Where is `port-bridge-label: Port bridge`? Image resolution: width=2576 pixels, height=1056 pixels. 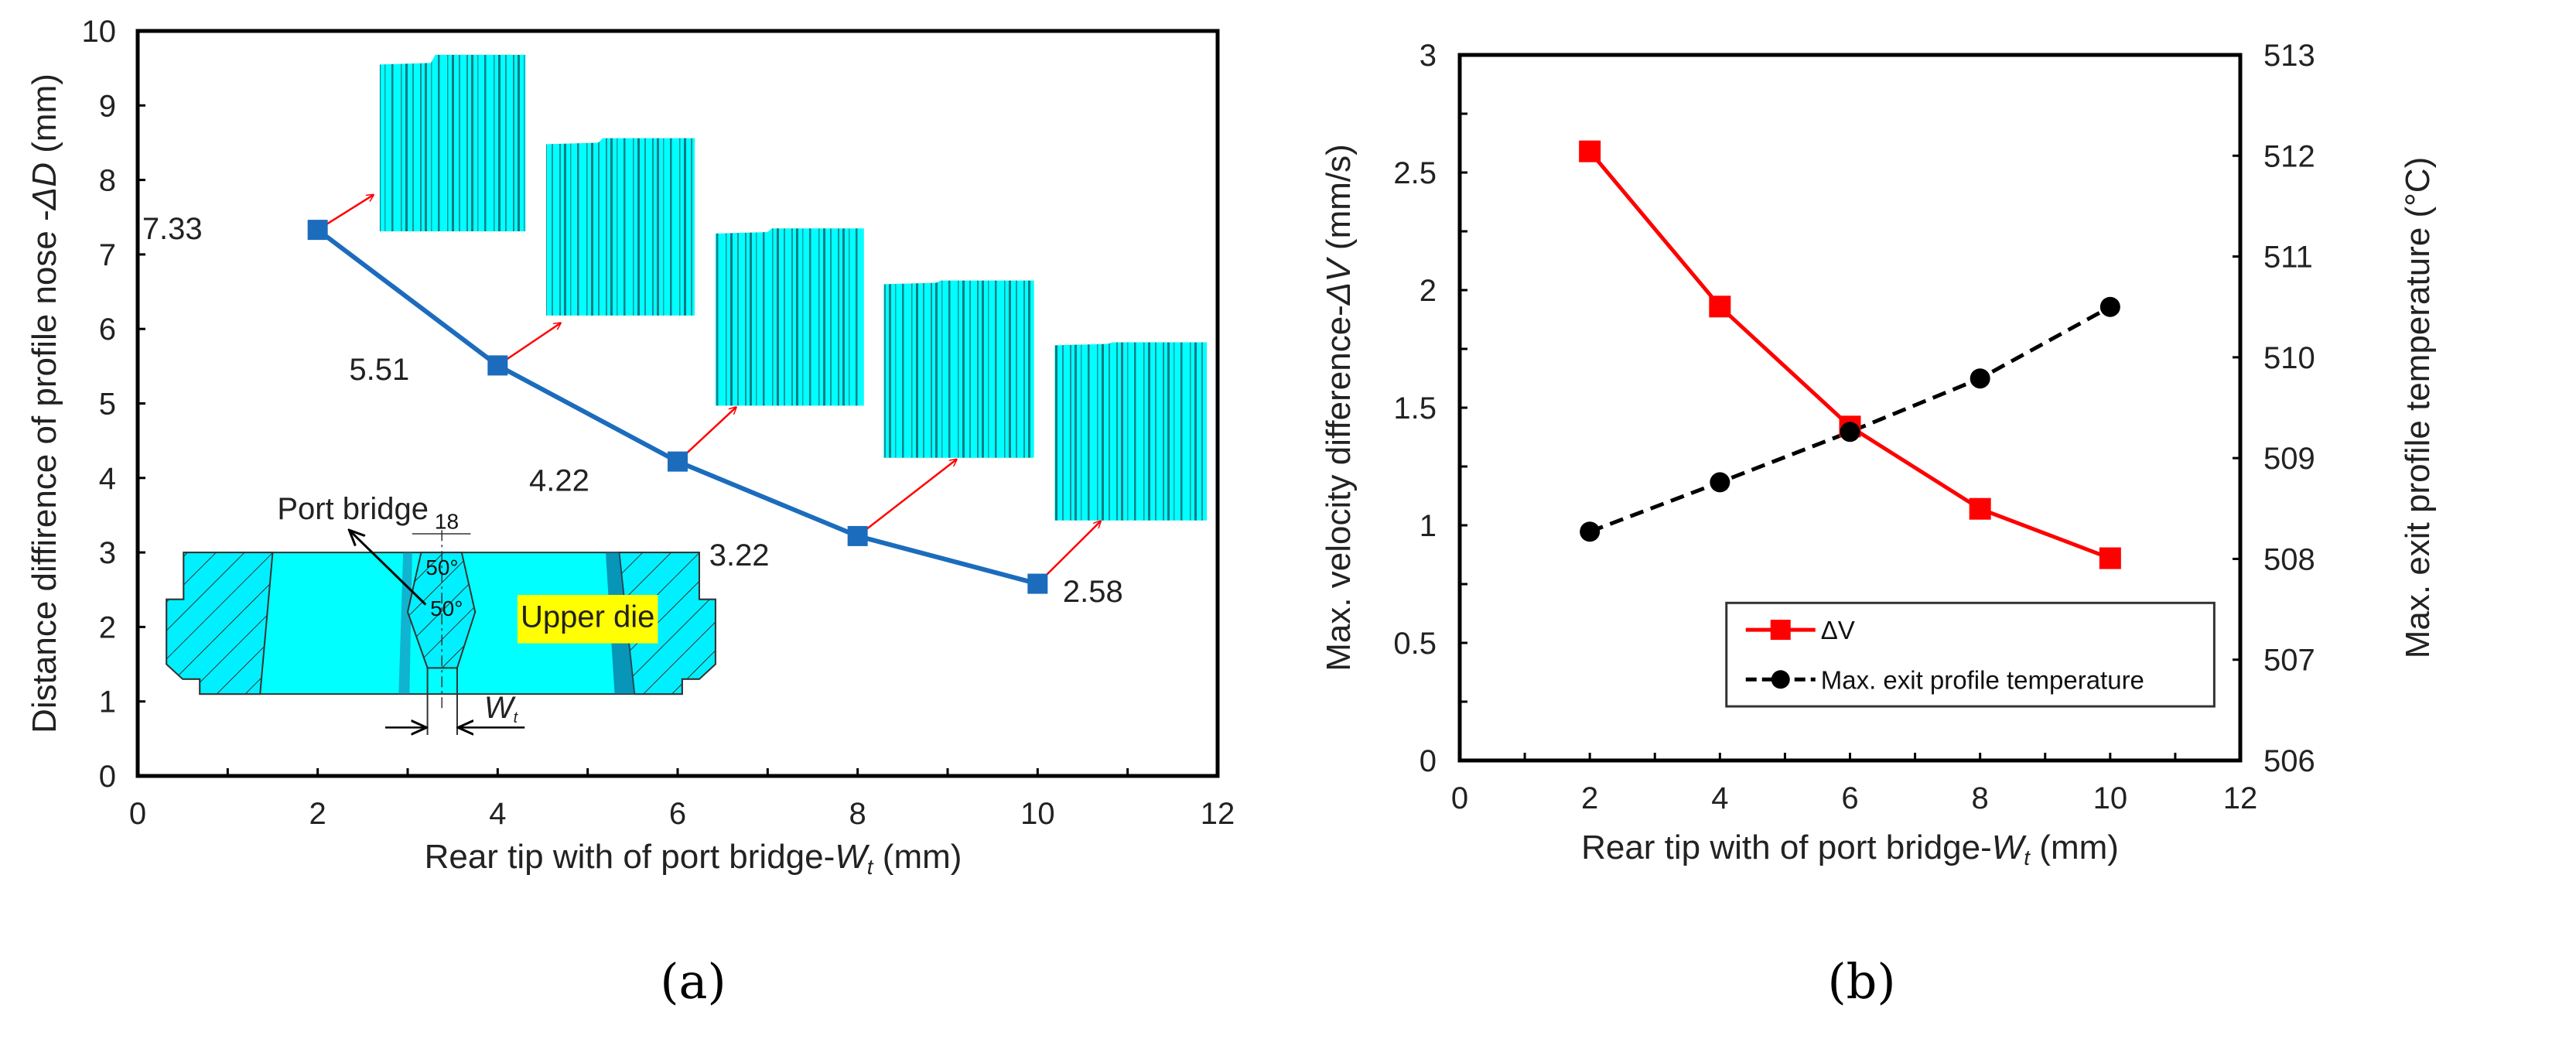 port-bridge-label: Port bridge is located at coordinates (353, 509).